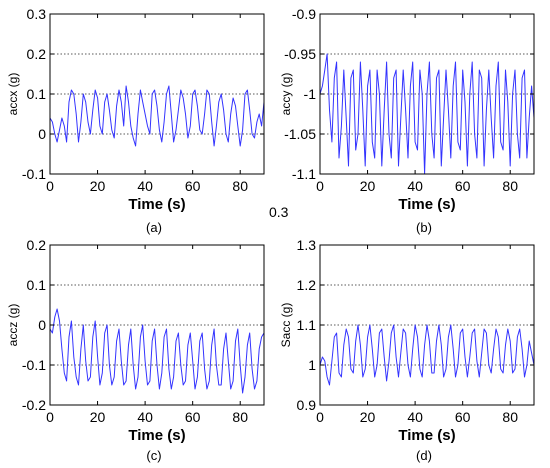 The width and height of the screenshot is (550, 468). Describe the element at coordinates (154, 227) in the screenshot. I see `panel-caption: (a)` at that location.